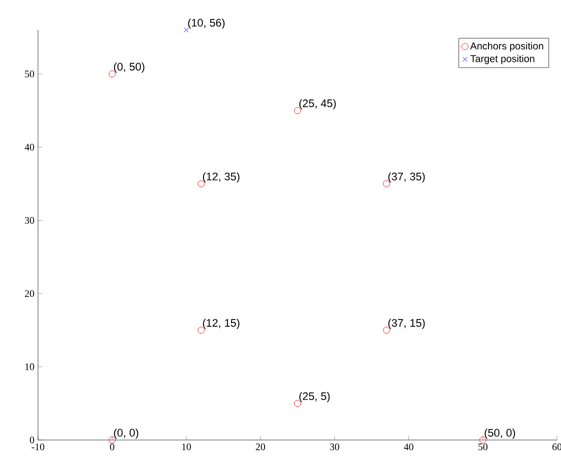 This screenshot has height=464, width=561. I want to click on x-tick-label: 0, so click(112, 447).